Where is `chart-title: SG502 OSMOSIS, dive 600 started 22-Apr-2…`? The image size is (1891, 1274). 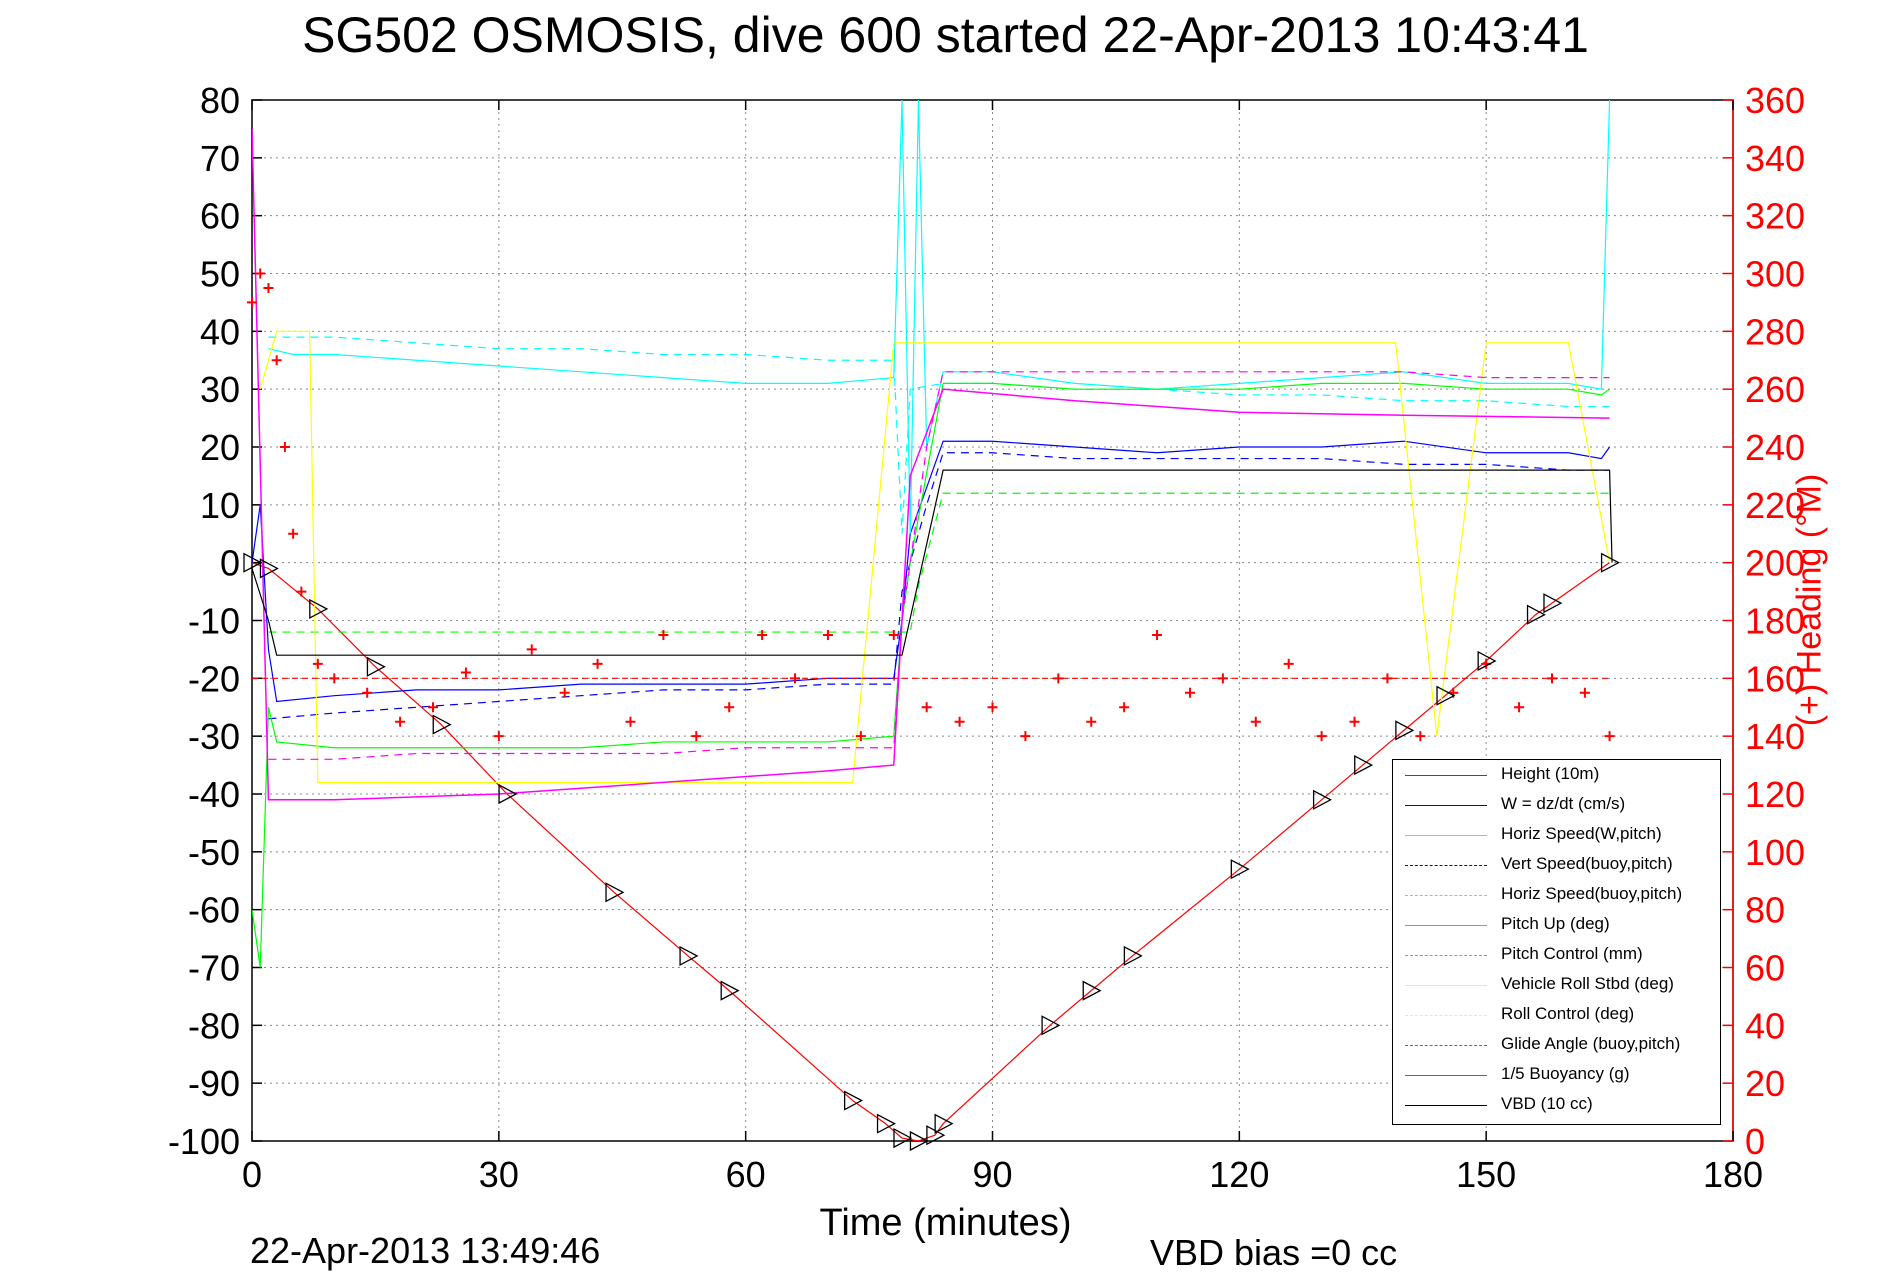 chart-title: SG502 OSMOSIS, dive 600 started 22-Apr-2… is located at coordinates (945, 35).